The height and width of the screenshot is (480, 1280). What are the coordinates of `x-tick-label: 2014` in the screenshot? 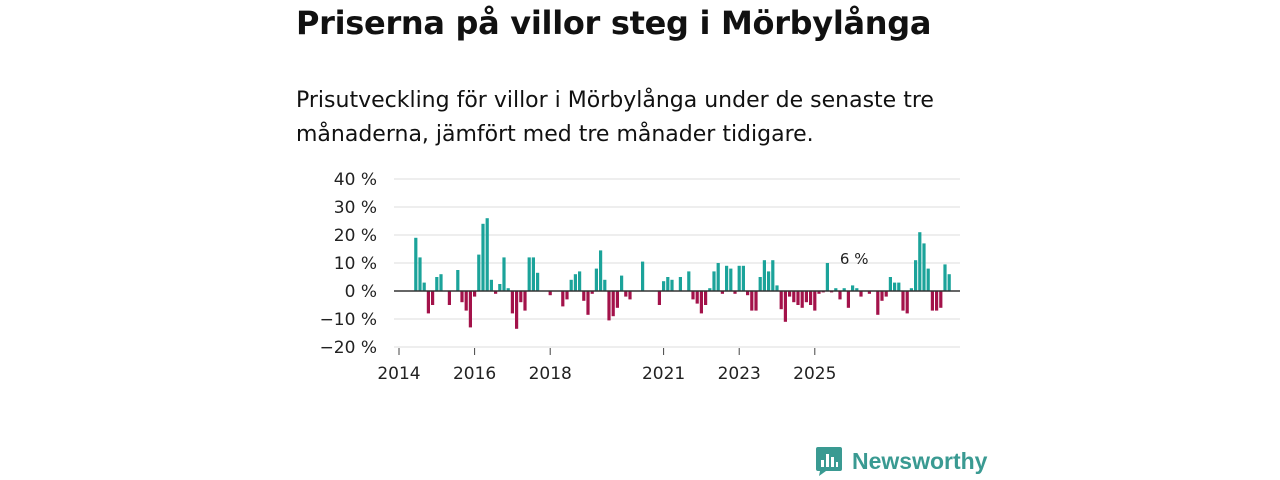 It's located at (398, 374).